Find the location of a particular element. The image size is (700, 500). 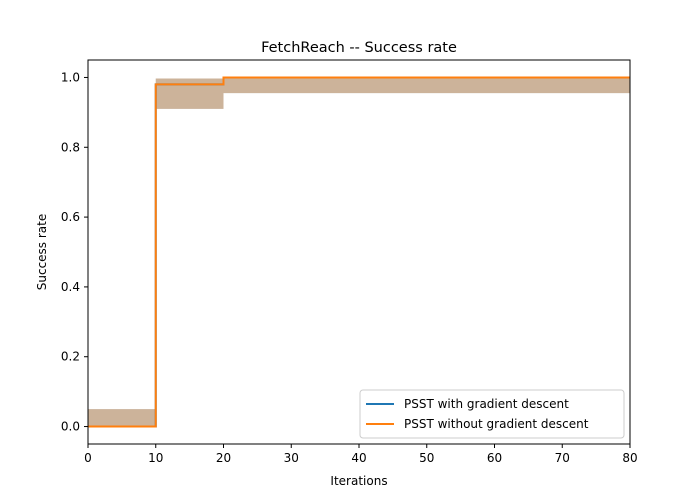

y-tick-label: 1.0 is located at coordinates (70, 77).